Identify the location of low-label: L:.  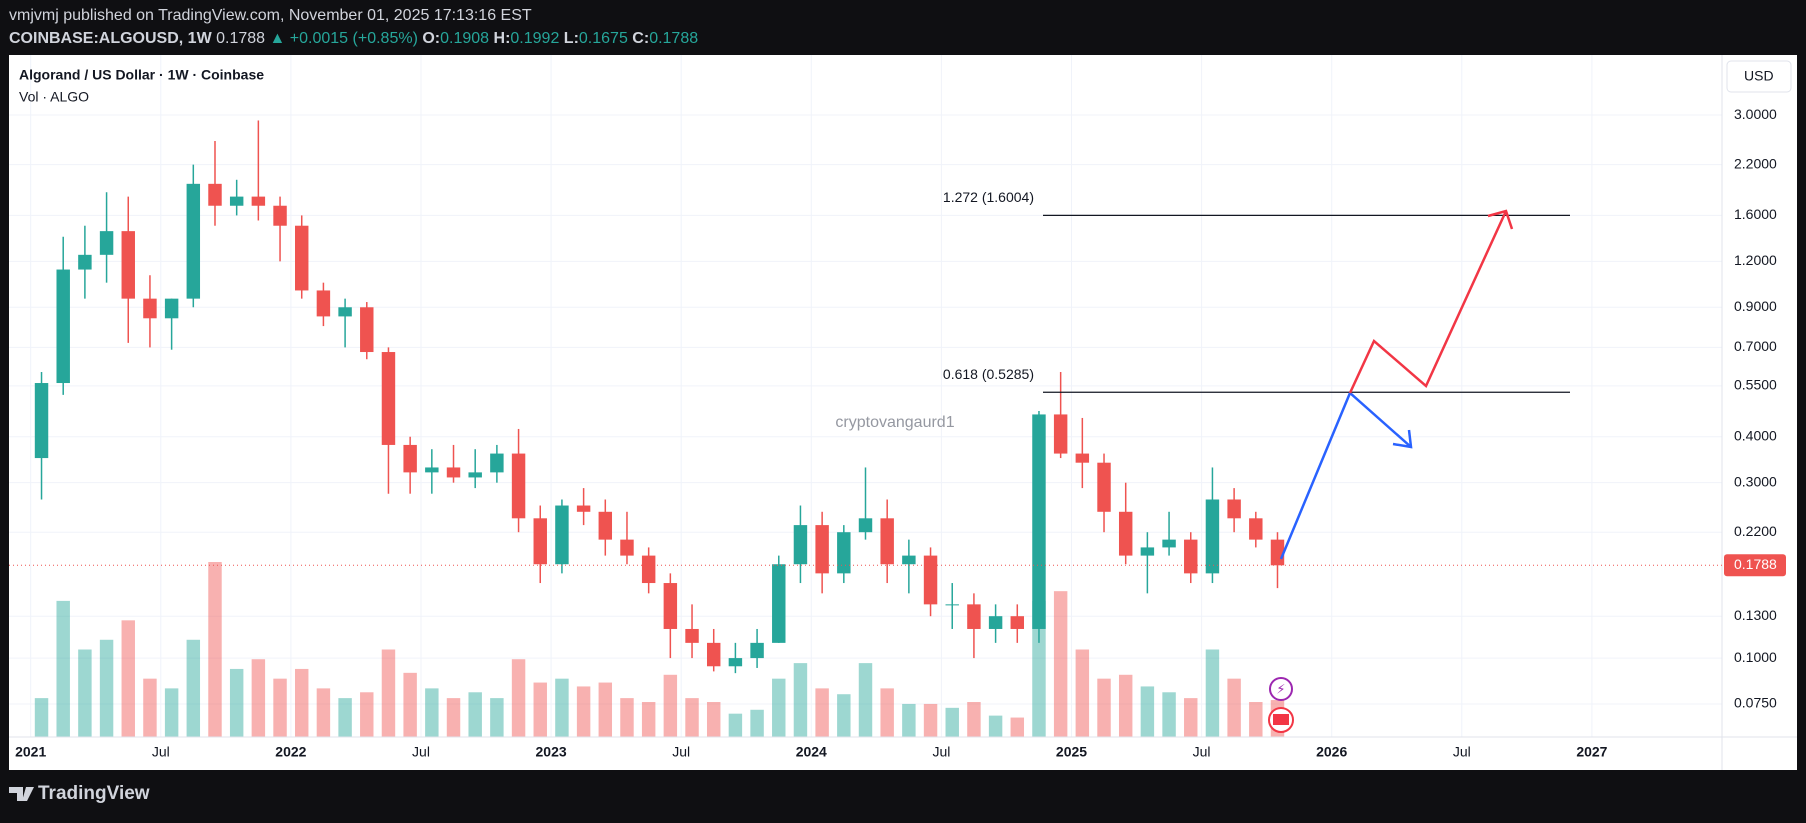
(571, 38).